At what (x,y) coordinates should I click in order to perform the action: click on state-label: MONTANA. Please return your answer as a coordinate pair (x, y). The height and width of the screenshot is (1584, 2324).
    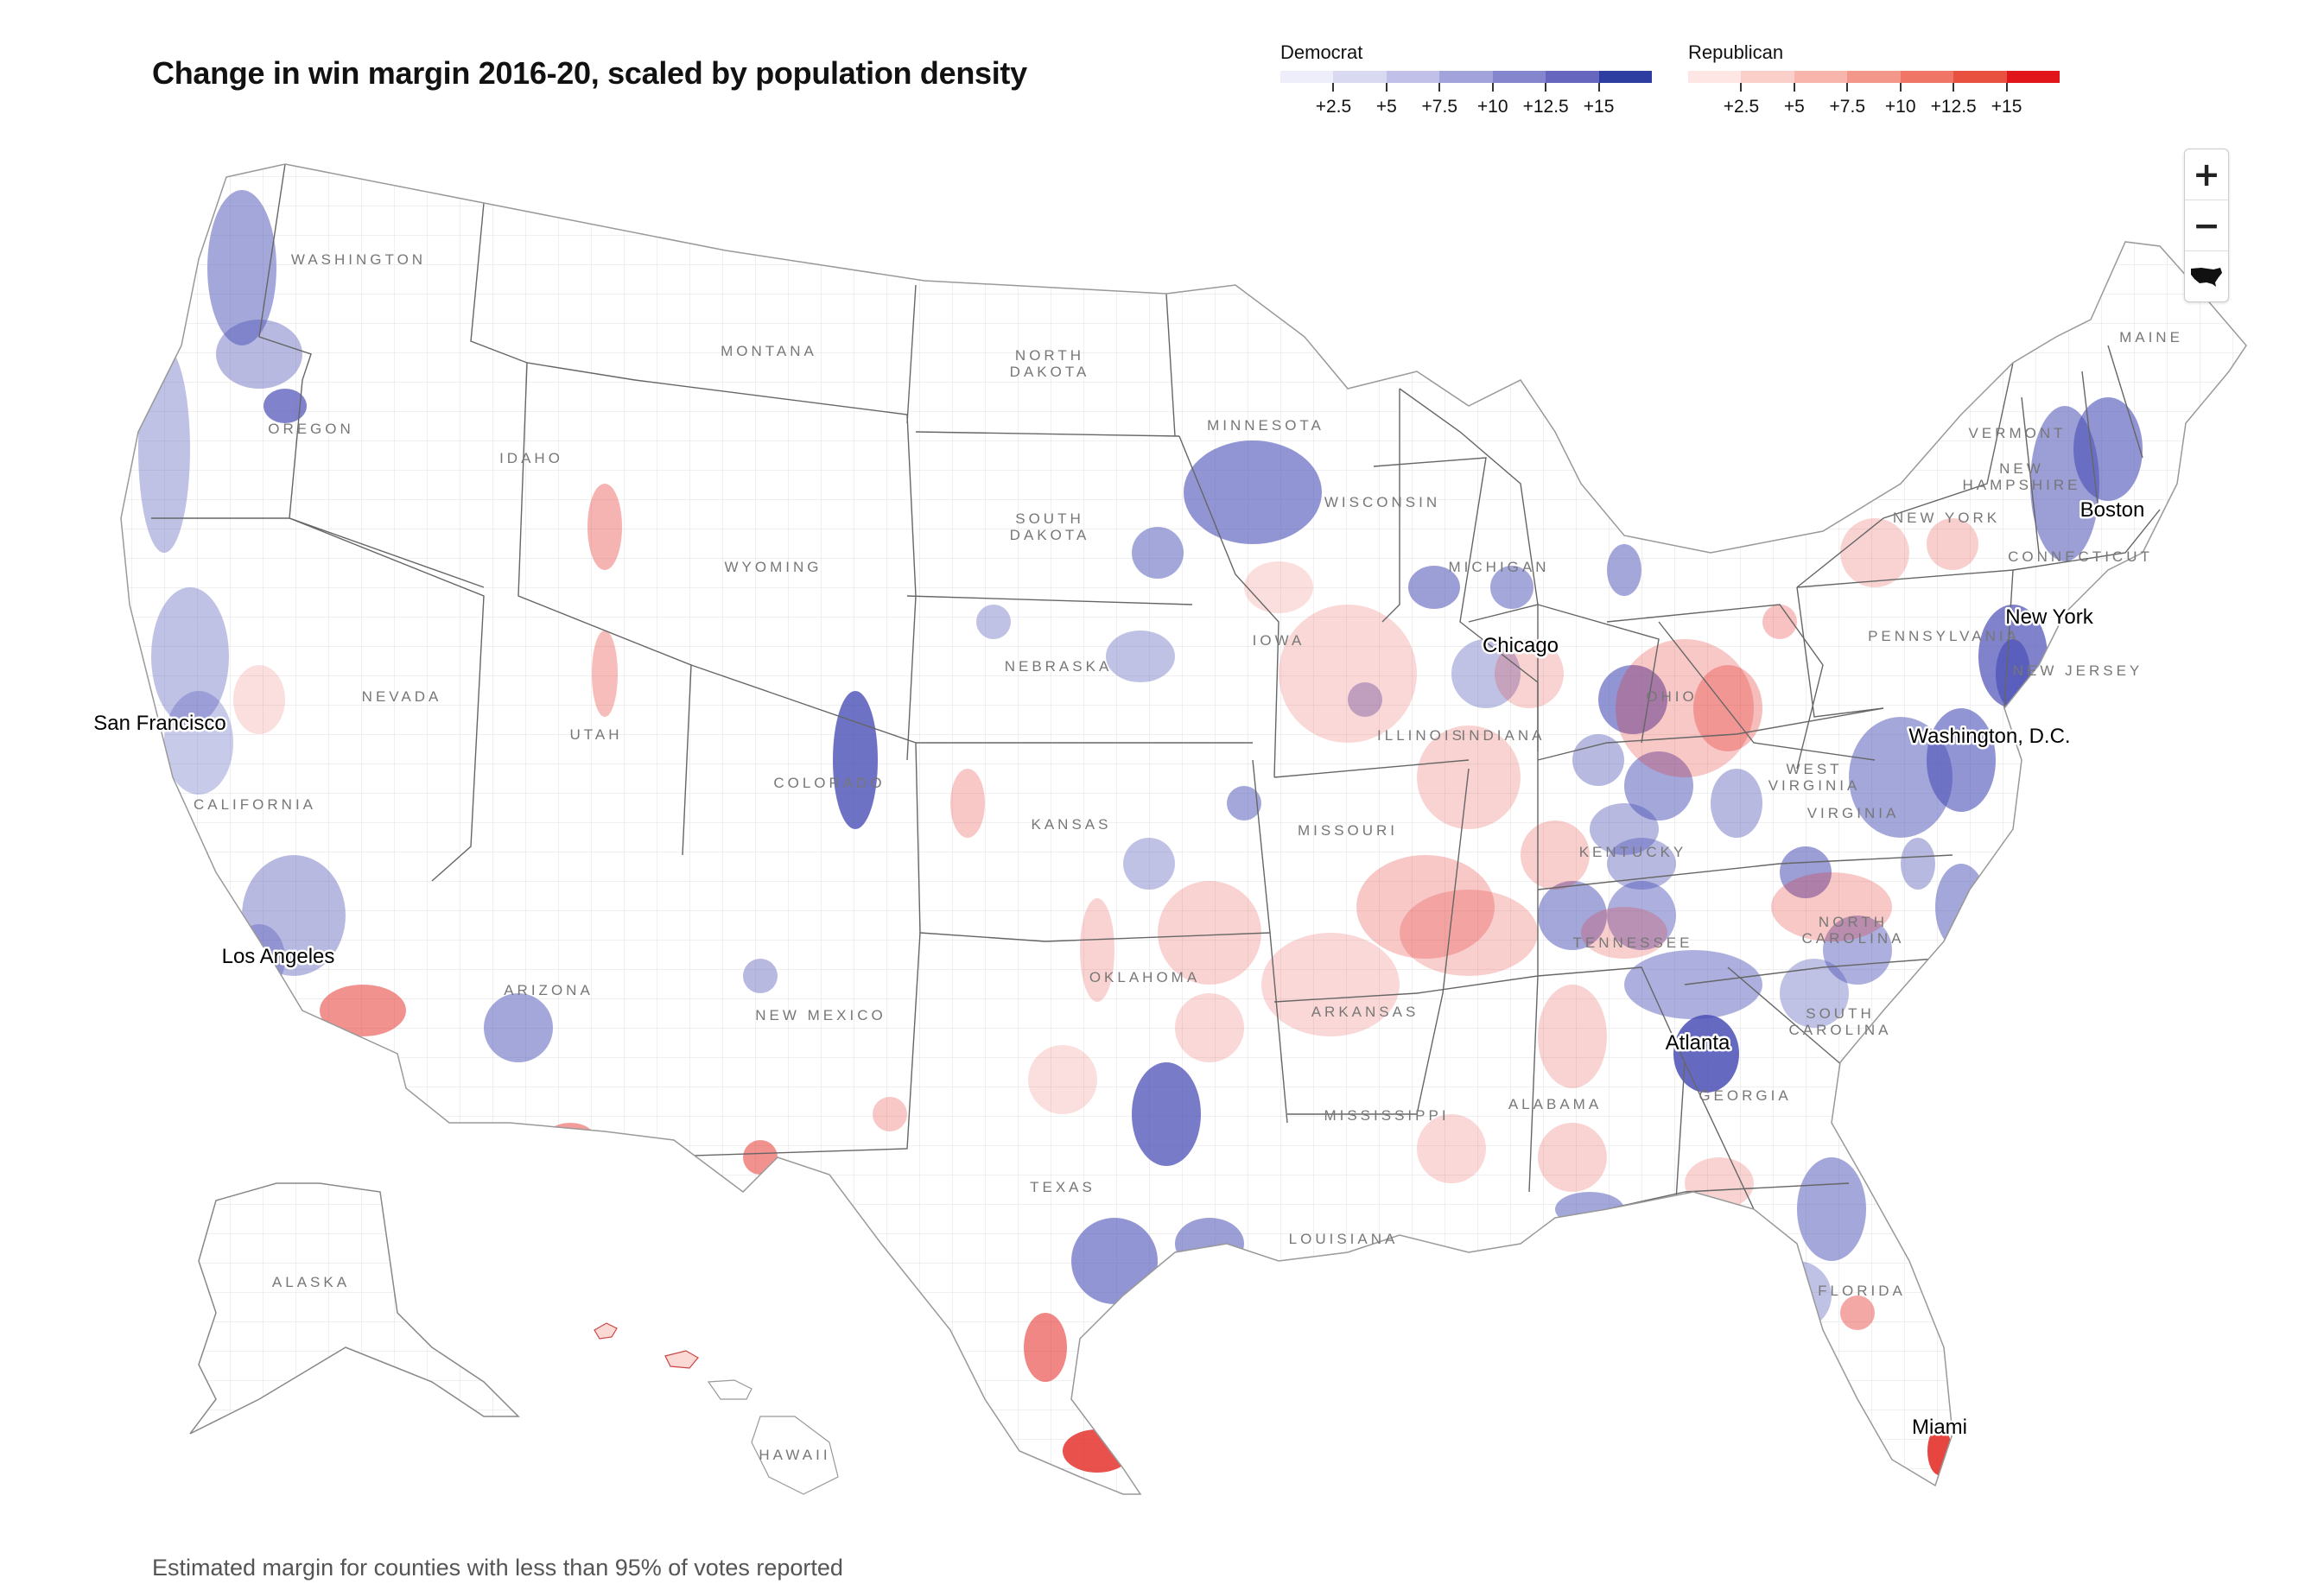
    Looking at the image, I should click on (769, 351).